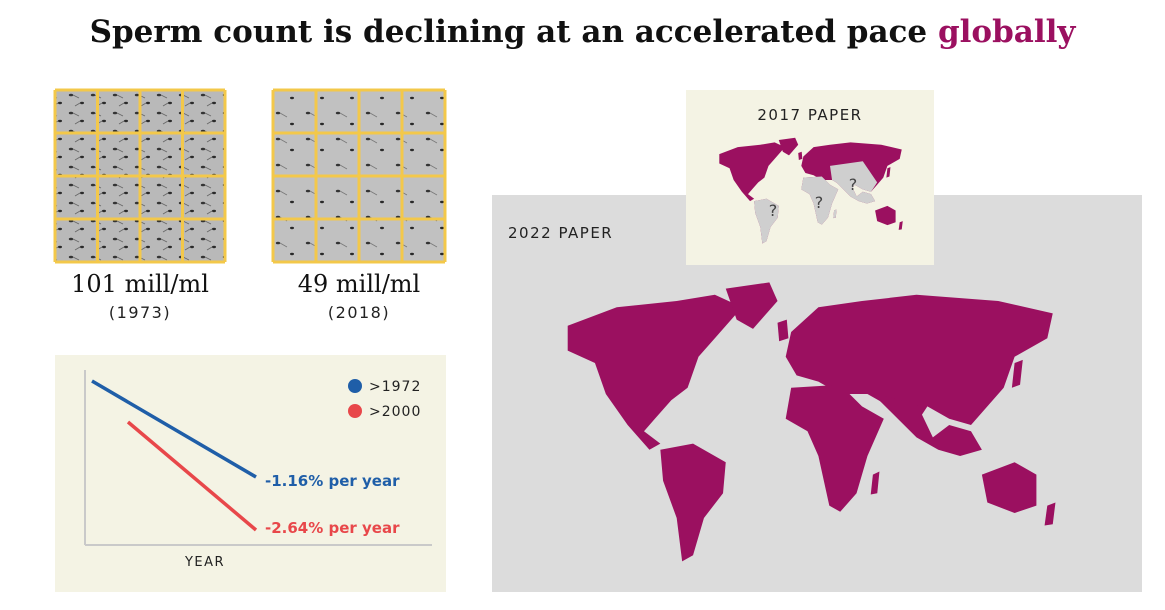 This screenshot has height=610, width=1165. What do you see at coordinates (359, 312) in the screenshot?
I see `year-label: (2018)` at bounding box center [359, 312].